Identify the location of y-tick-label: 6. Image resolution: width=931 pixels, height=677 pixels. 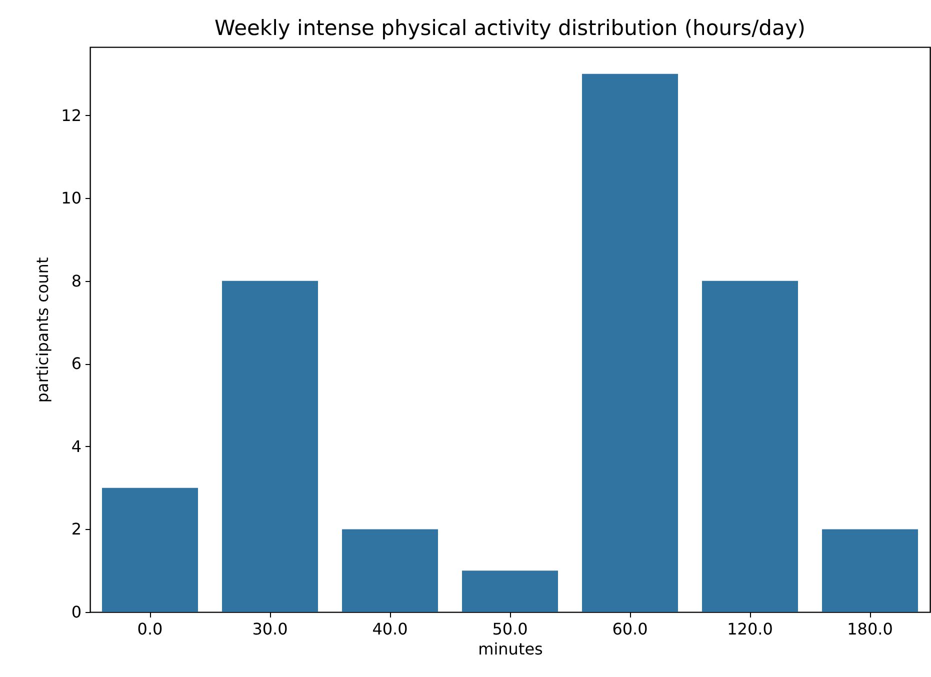
(76, 364).